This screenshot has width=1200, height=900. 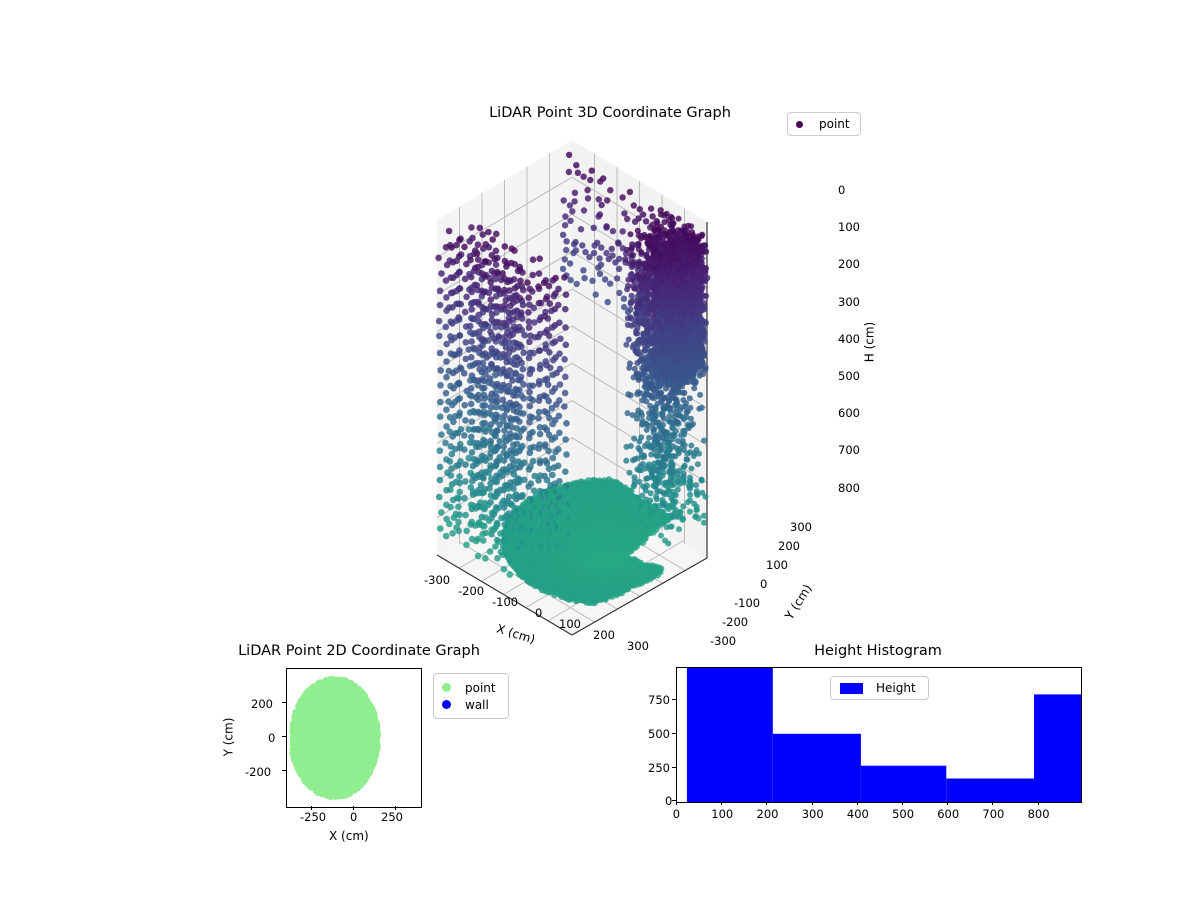 What do you see at coordinates (849, 413) in the screenshot?
I see `z-tick-600: 600` at bounding box center [849, 413].